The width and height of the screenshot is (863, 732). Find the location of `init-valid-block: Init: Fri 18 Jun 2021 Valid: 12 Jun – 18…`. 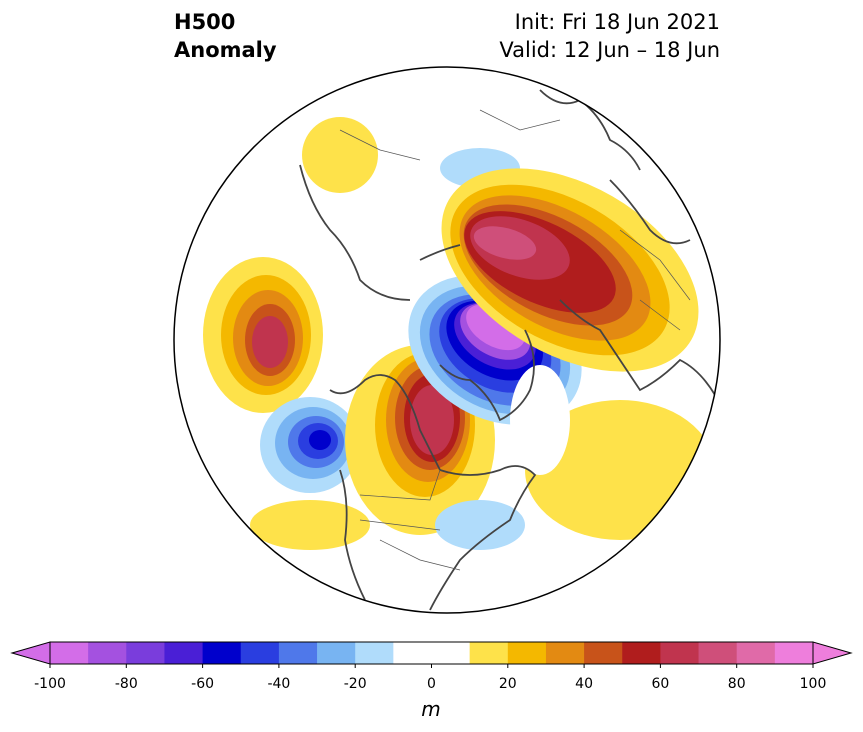

init-valid-block: Init: Fri 18 Jun 2021 Valid: 12 Jun – 18… is located at coordinates (609, 36).